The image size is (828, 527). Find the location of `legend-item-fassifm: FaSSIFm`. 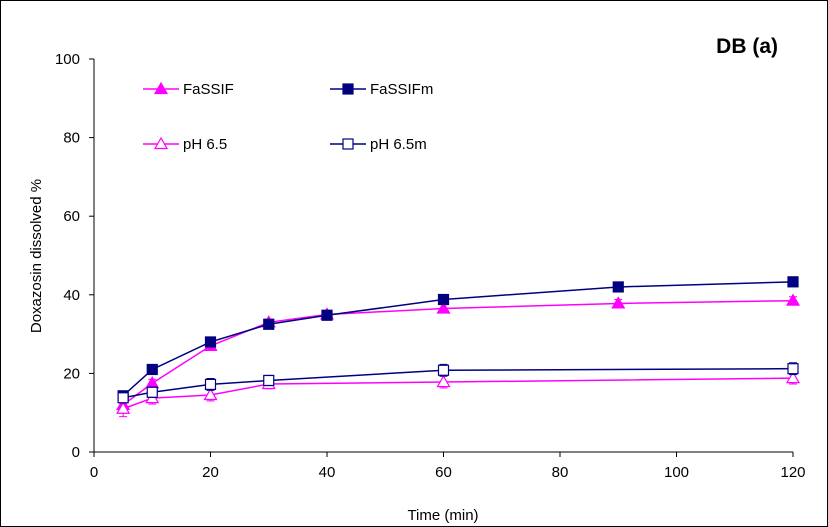

legend-item-fassifm: FaSSIFm is located at coordinates (381, 89).